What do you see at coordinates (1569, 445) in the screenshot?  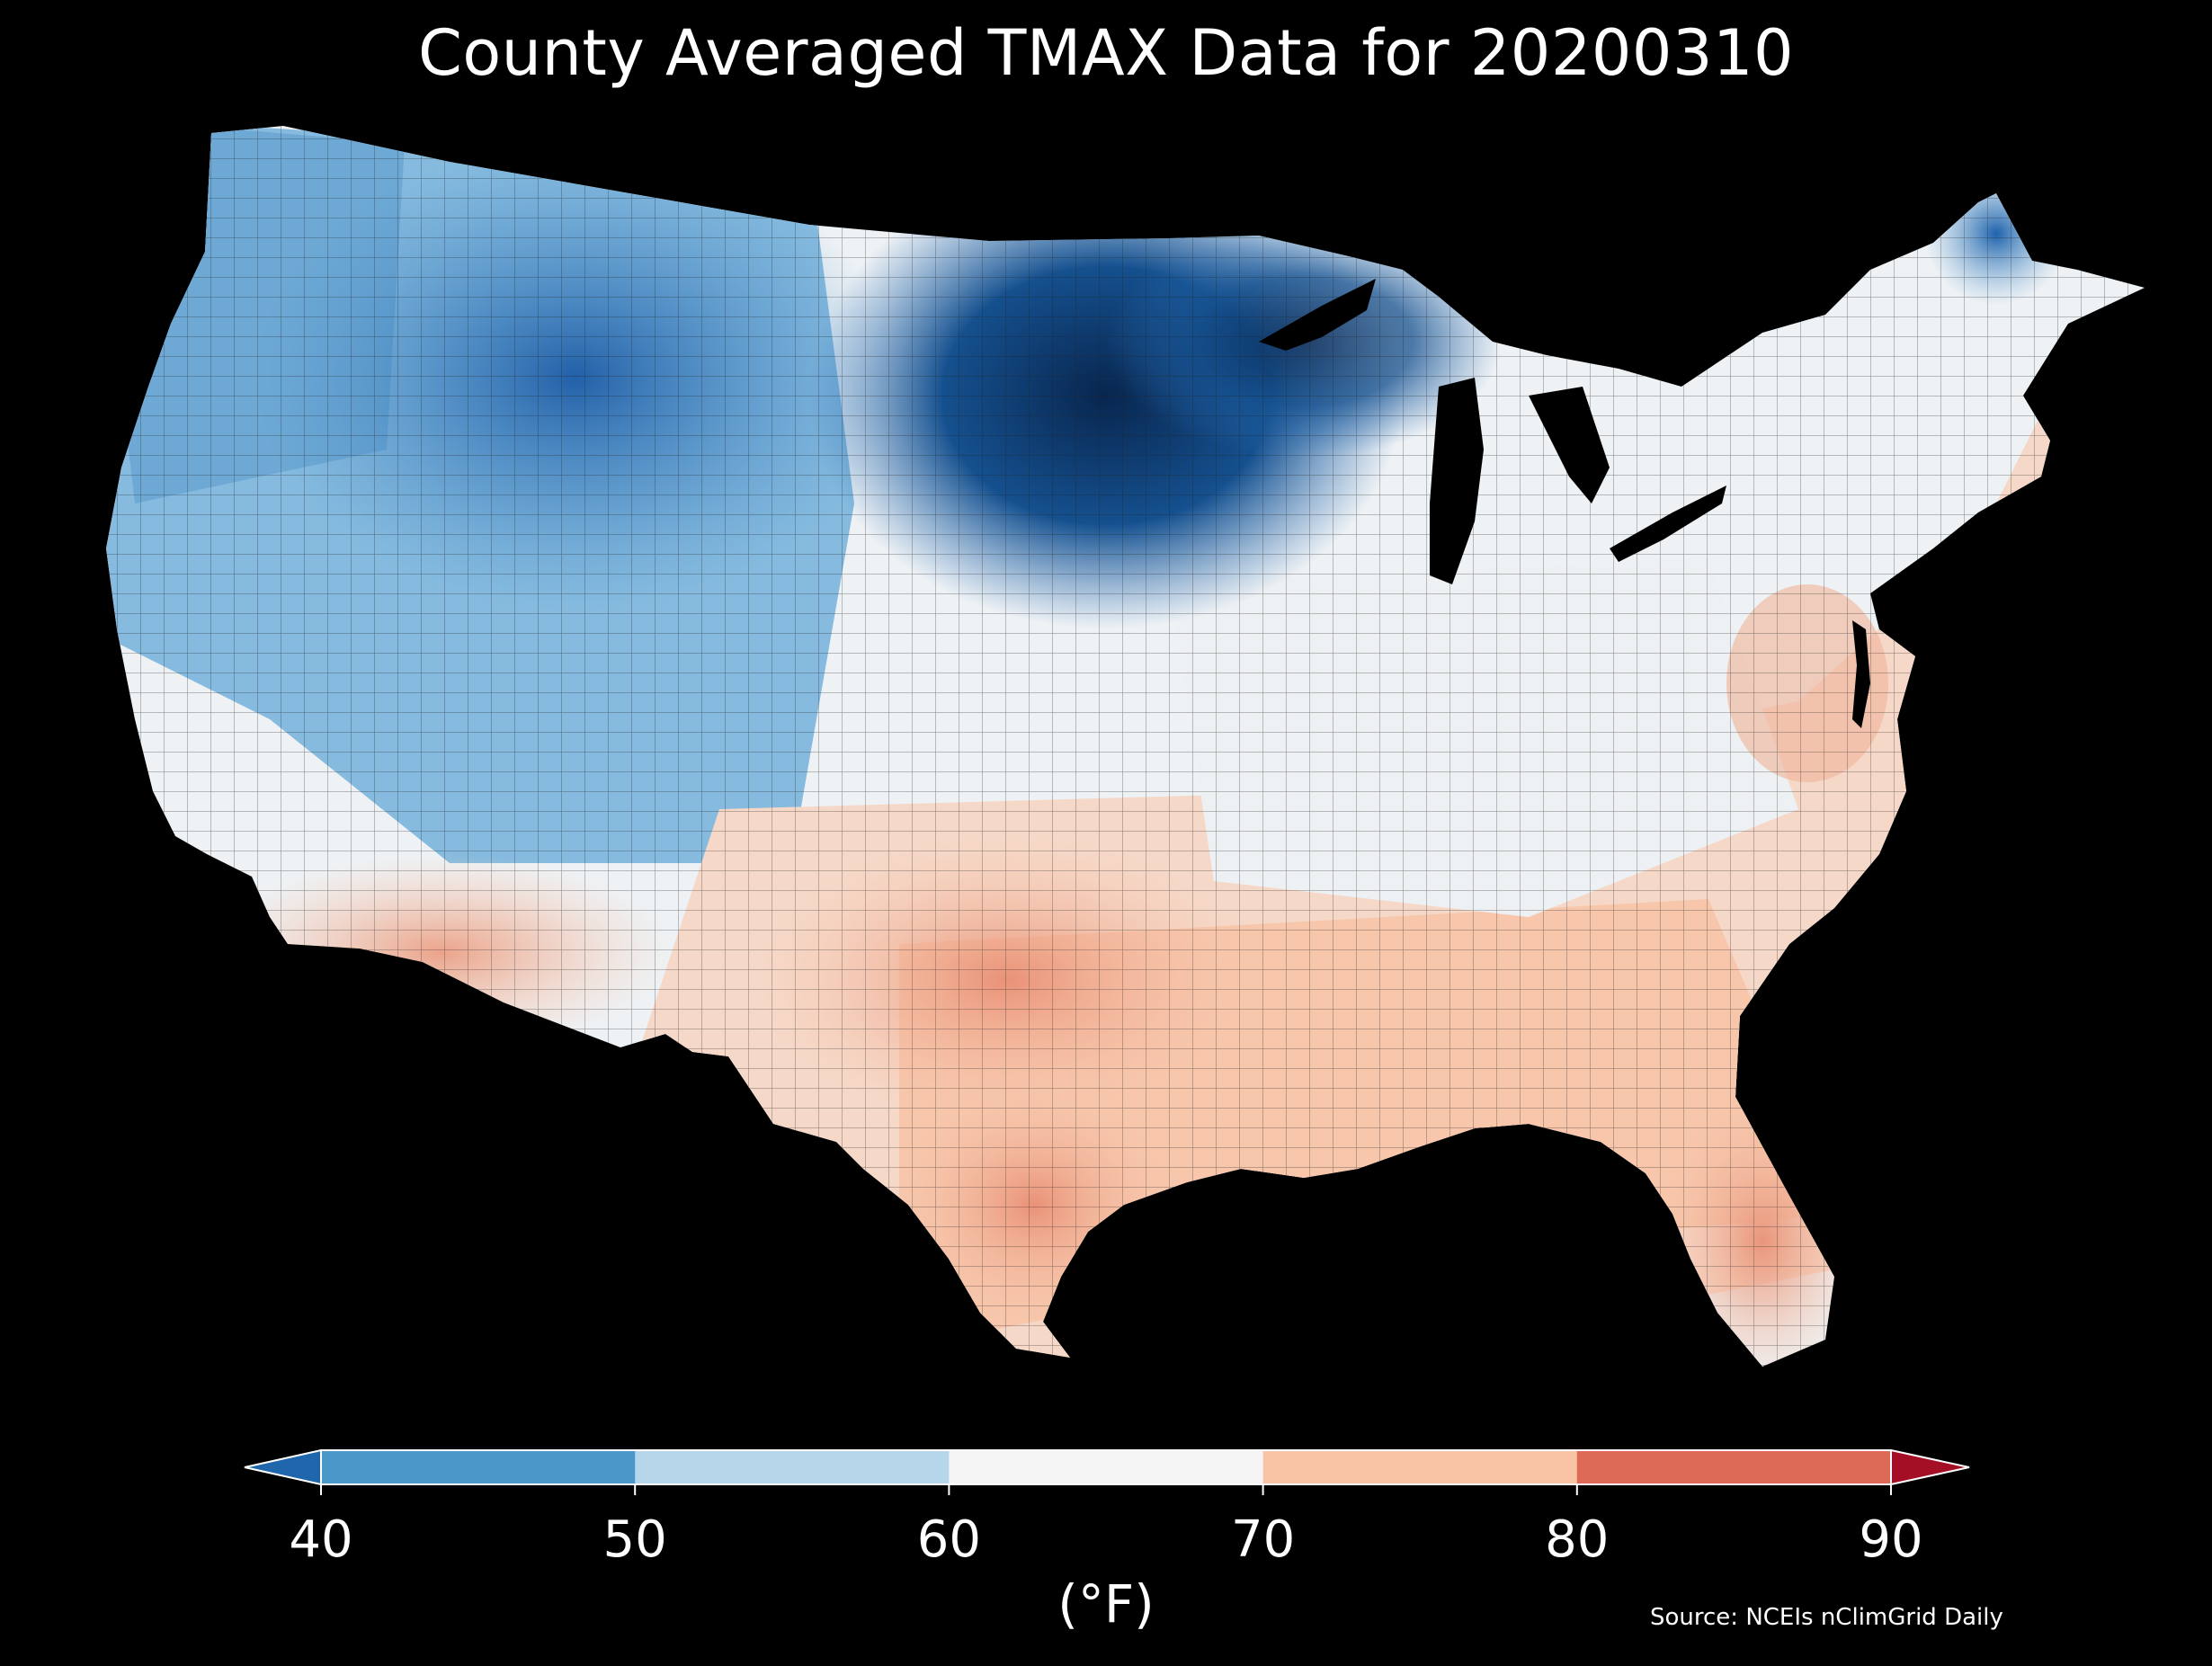 I see `lake-huron` at bounding box center [1569, 445].